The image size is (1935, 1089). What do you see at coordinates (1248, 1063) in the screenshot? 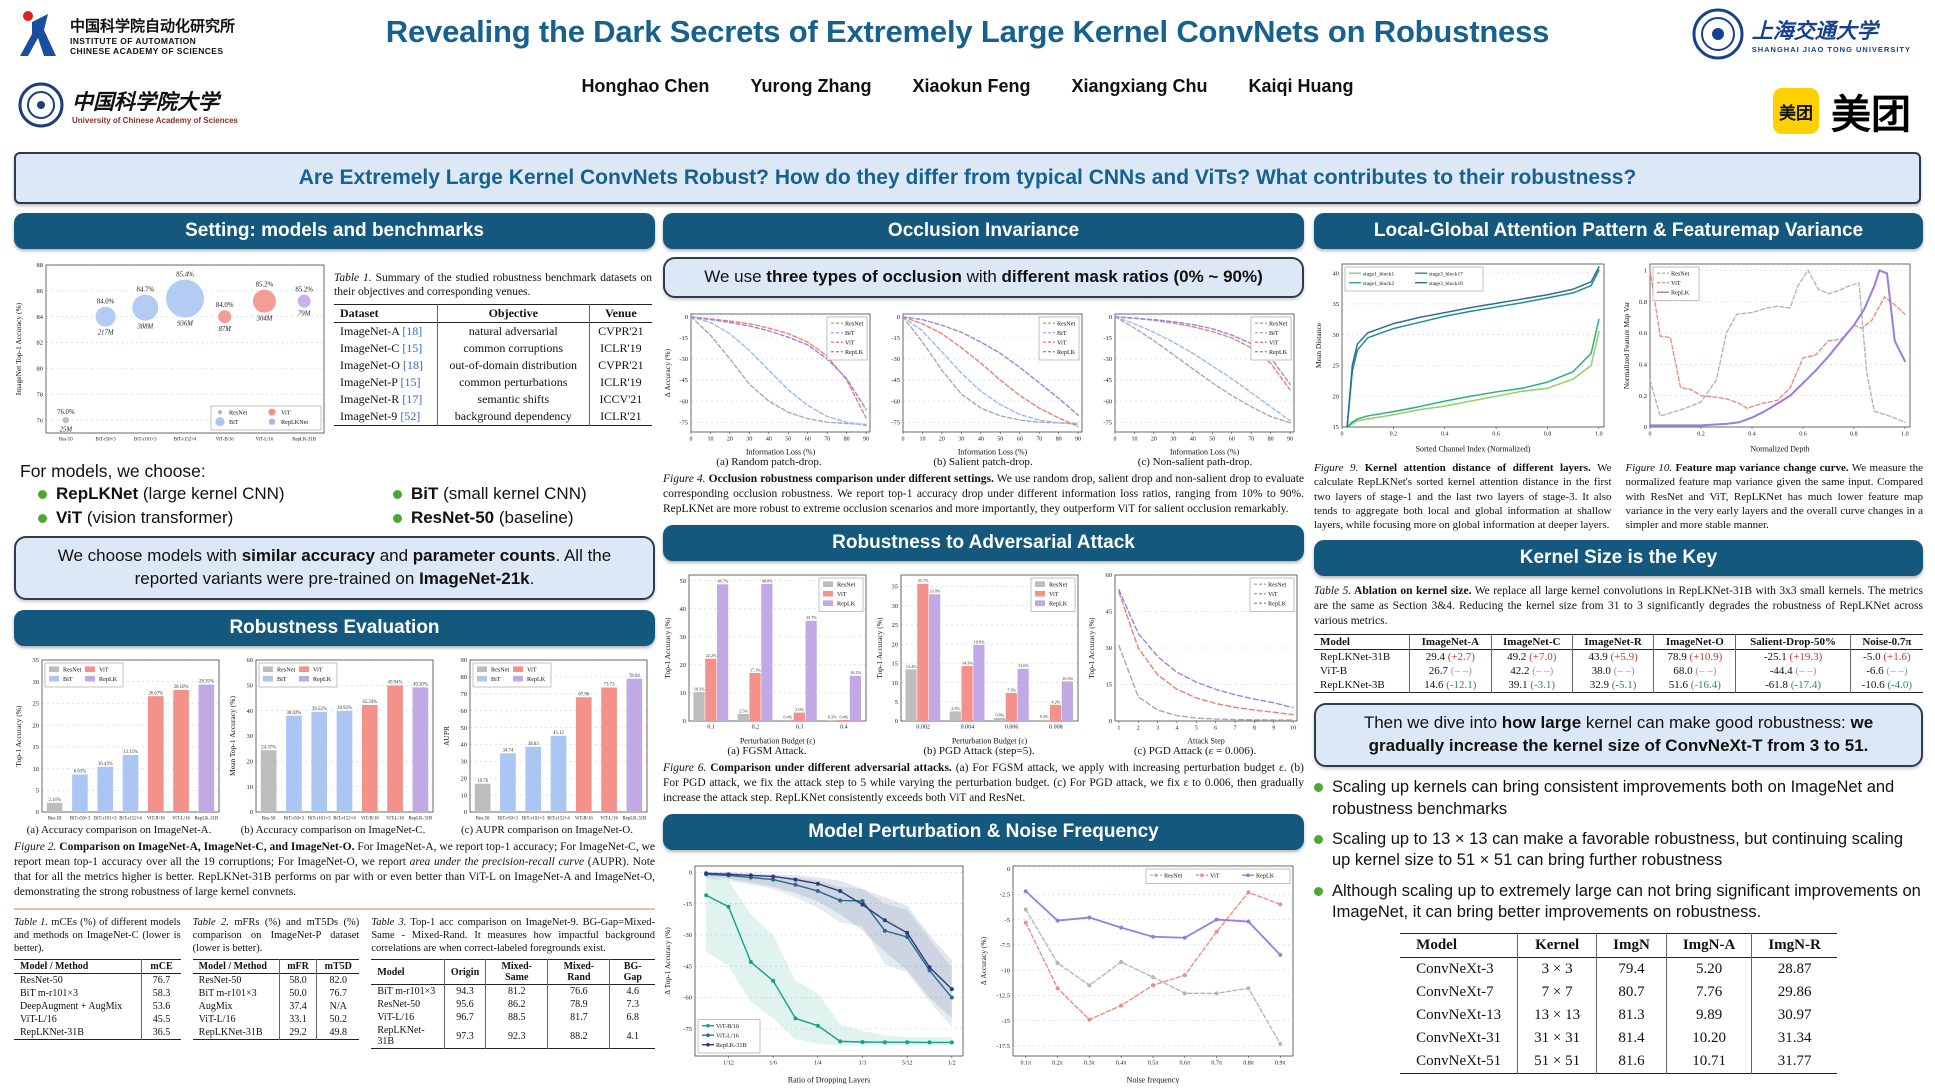
I see `svg-text: 0.8π` at bounding box center [1248, 1063].